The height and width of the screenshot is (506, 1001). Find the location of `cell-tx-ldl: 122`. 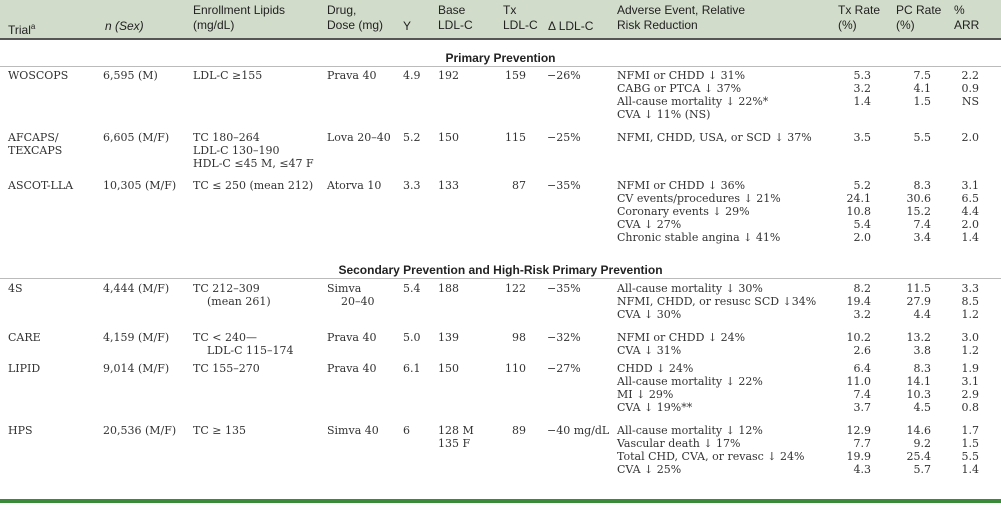

cell-tx-ldl: 122 is located at coordinates (515, 288).